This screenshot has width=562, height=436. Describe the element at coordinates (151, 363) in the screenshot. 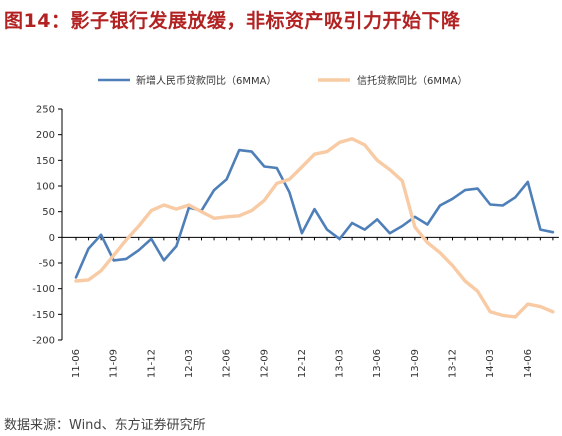

I see `x-tick-label: 11-12` at that location.